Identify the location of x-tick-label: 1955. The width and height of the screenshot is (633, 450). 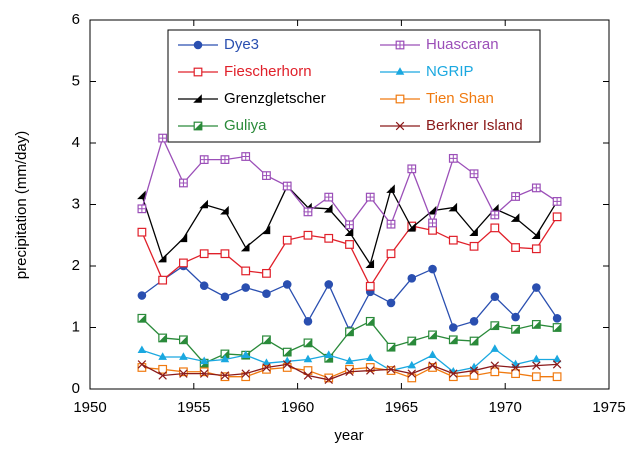
(193, 407).